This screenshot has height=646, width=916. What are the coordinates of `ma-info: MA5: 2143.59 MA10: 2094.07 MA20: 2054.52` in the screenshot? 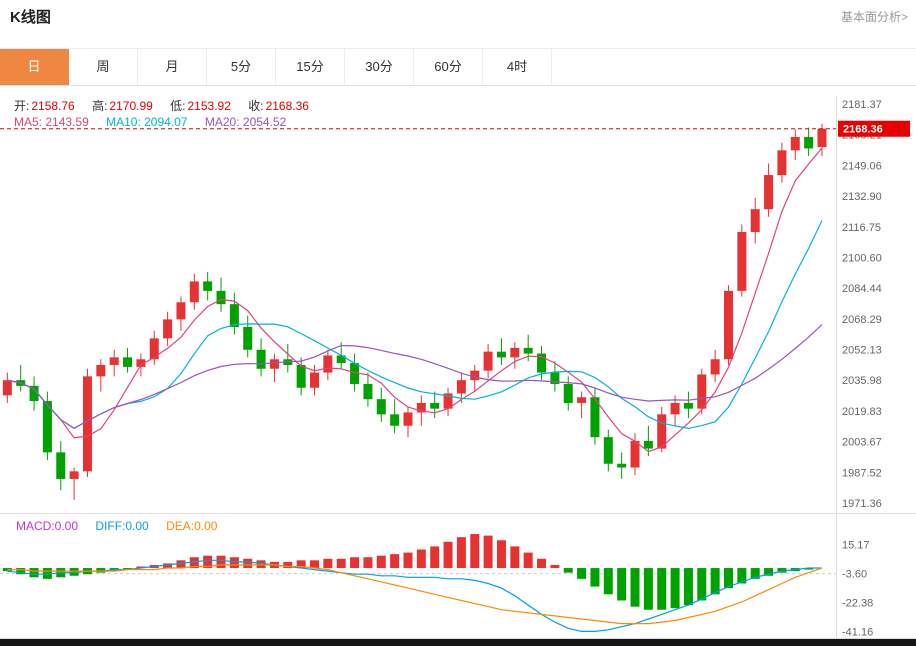 It's located at (157, 122).